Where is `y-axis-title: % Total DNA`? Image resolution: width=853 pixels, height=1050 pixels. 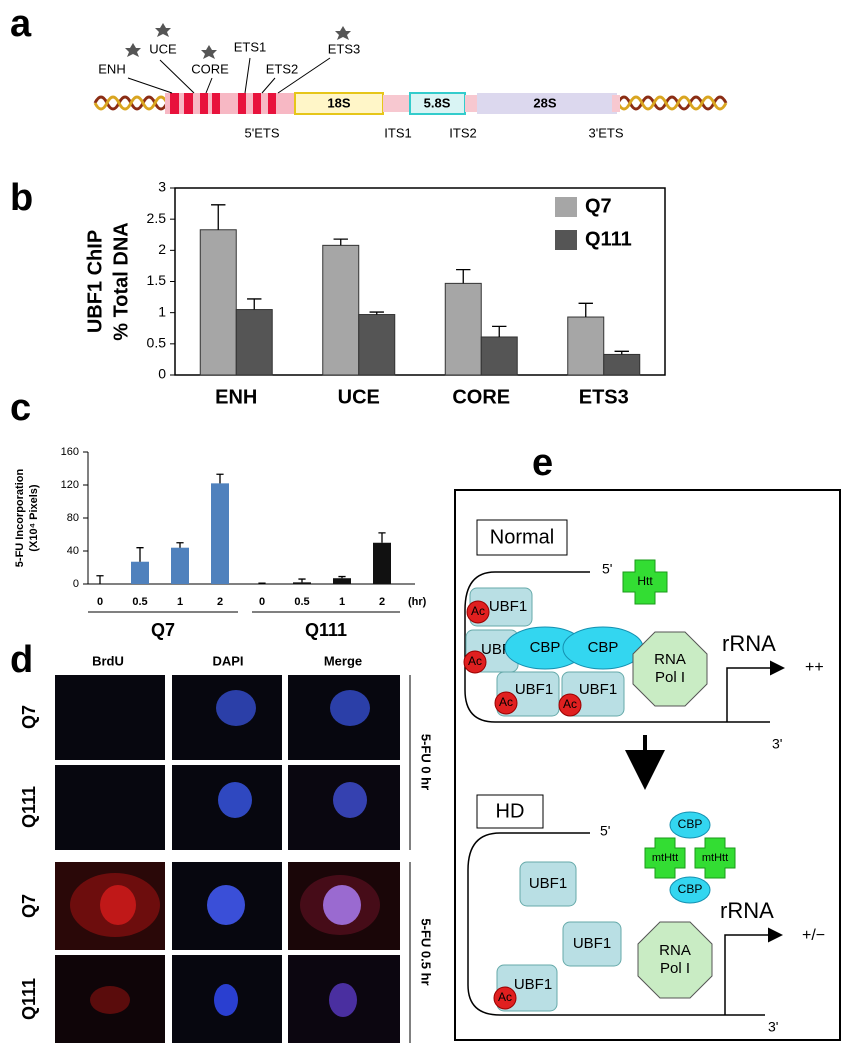
y-axis-title: % Total DNA is located at coordinates (121, 281).